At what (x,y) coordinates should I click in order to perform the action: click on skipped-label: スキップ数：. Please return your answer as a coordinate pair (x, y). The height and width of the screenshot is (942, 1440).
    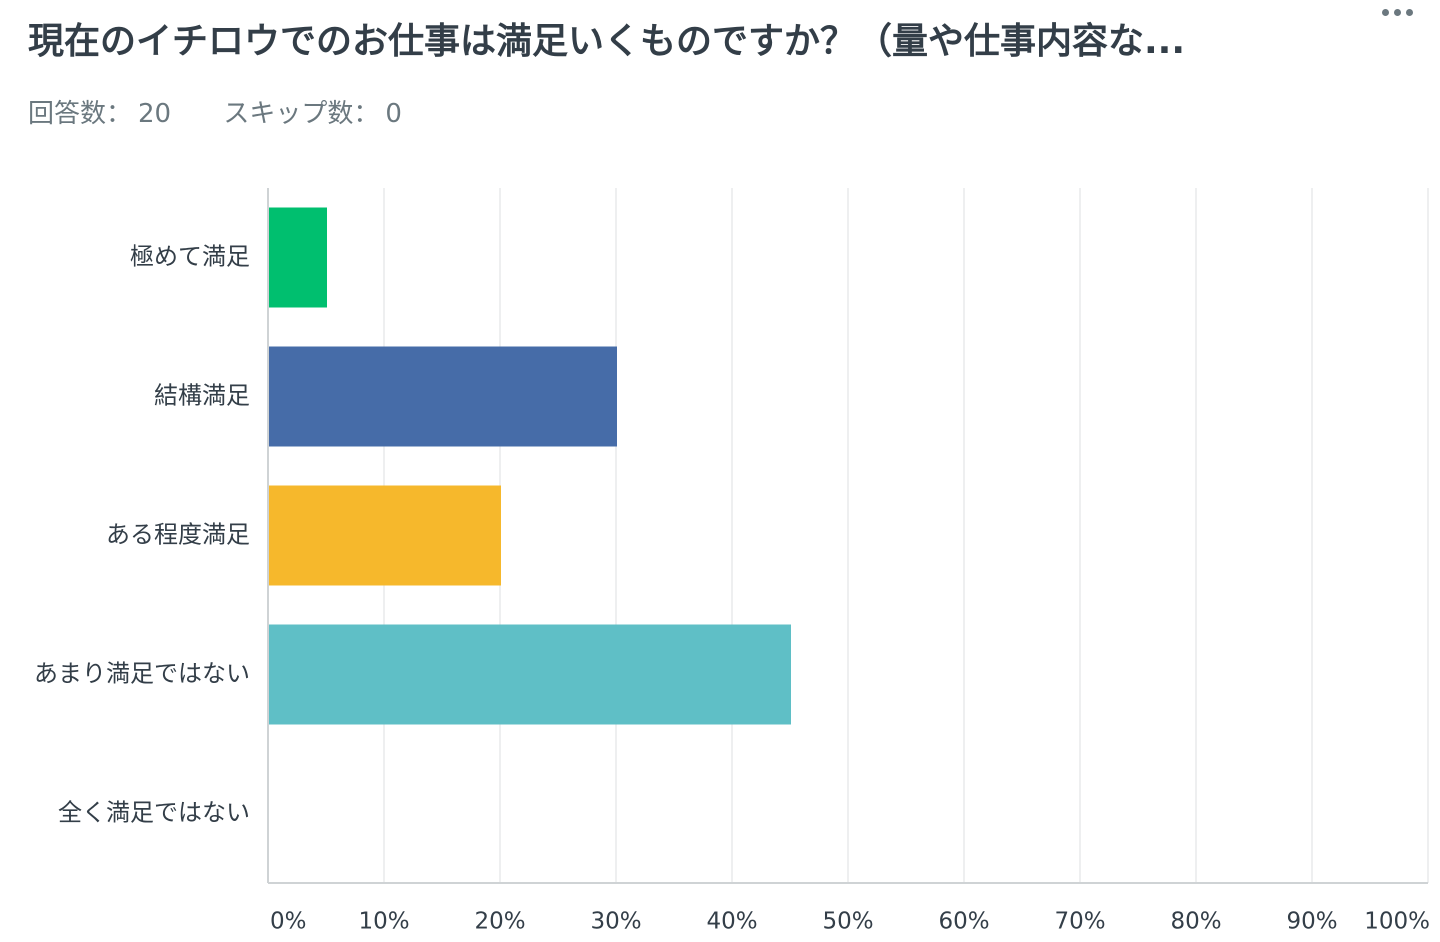
    Looking at the image, I should click on (301, 114).